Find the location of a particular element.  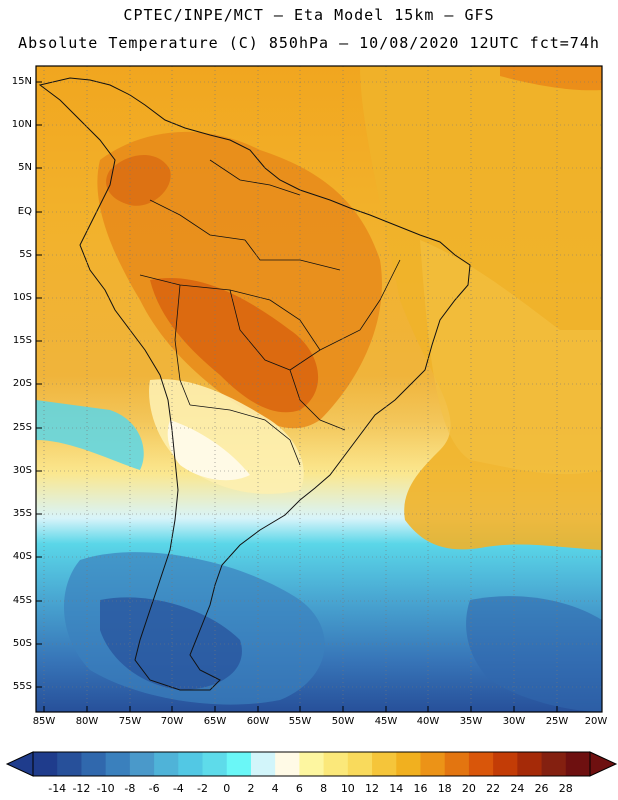

colorbar-tick-label: -2 is located at coordinates (202, 788).